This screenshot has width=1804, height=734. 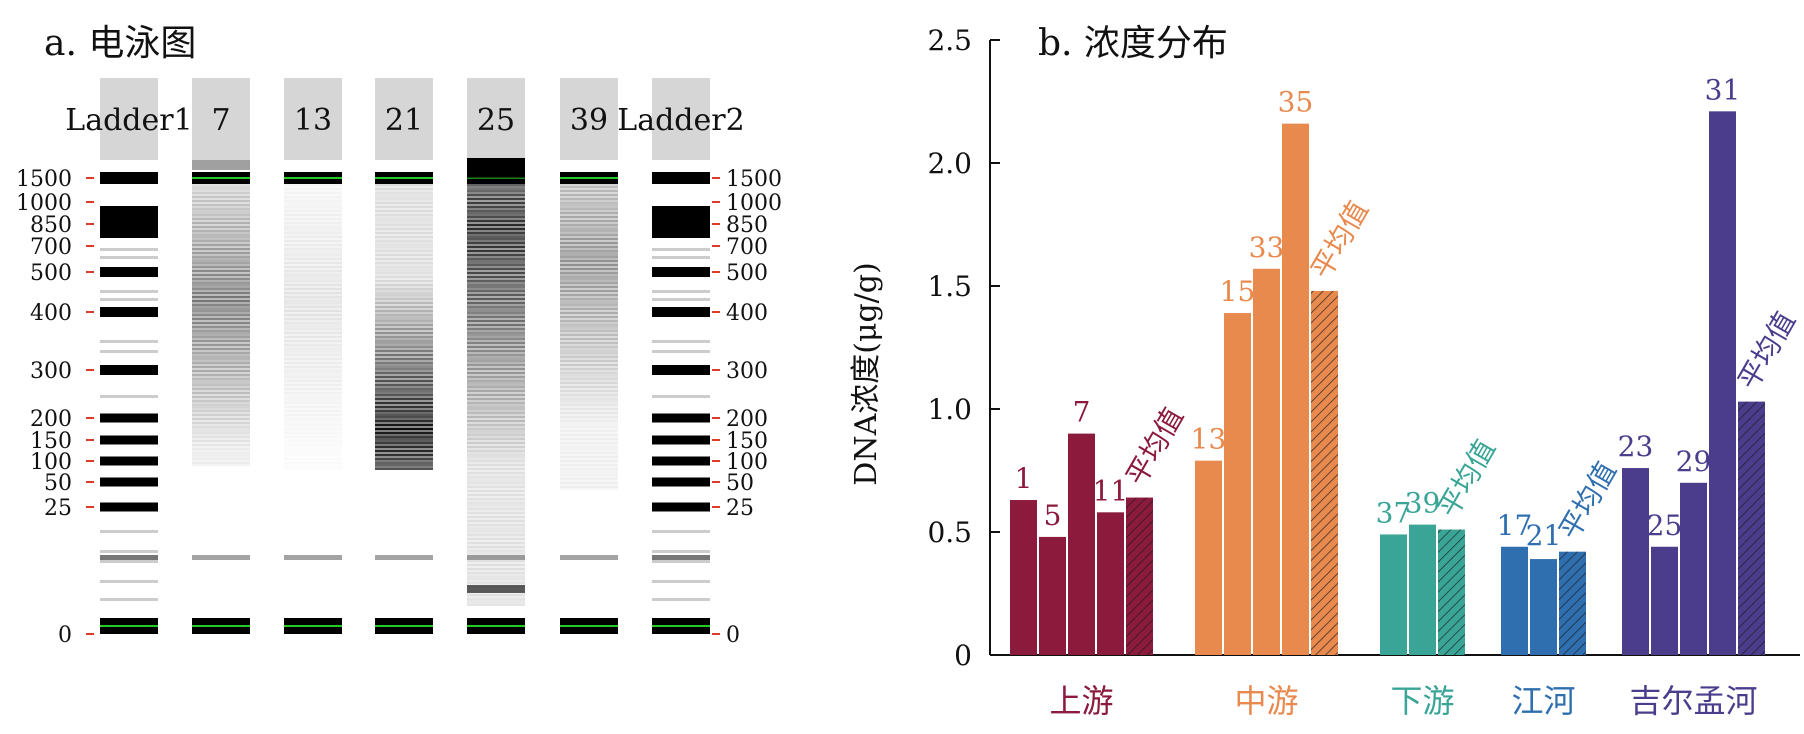 I want to click on bar, so click(x=1722, y=383).